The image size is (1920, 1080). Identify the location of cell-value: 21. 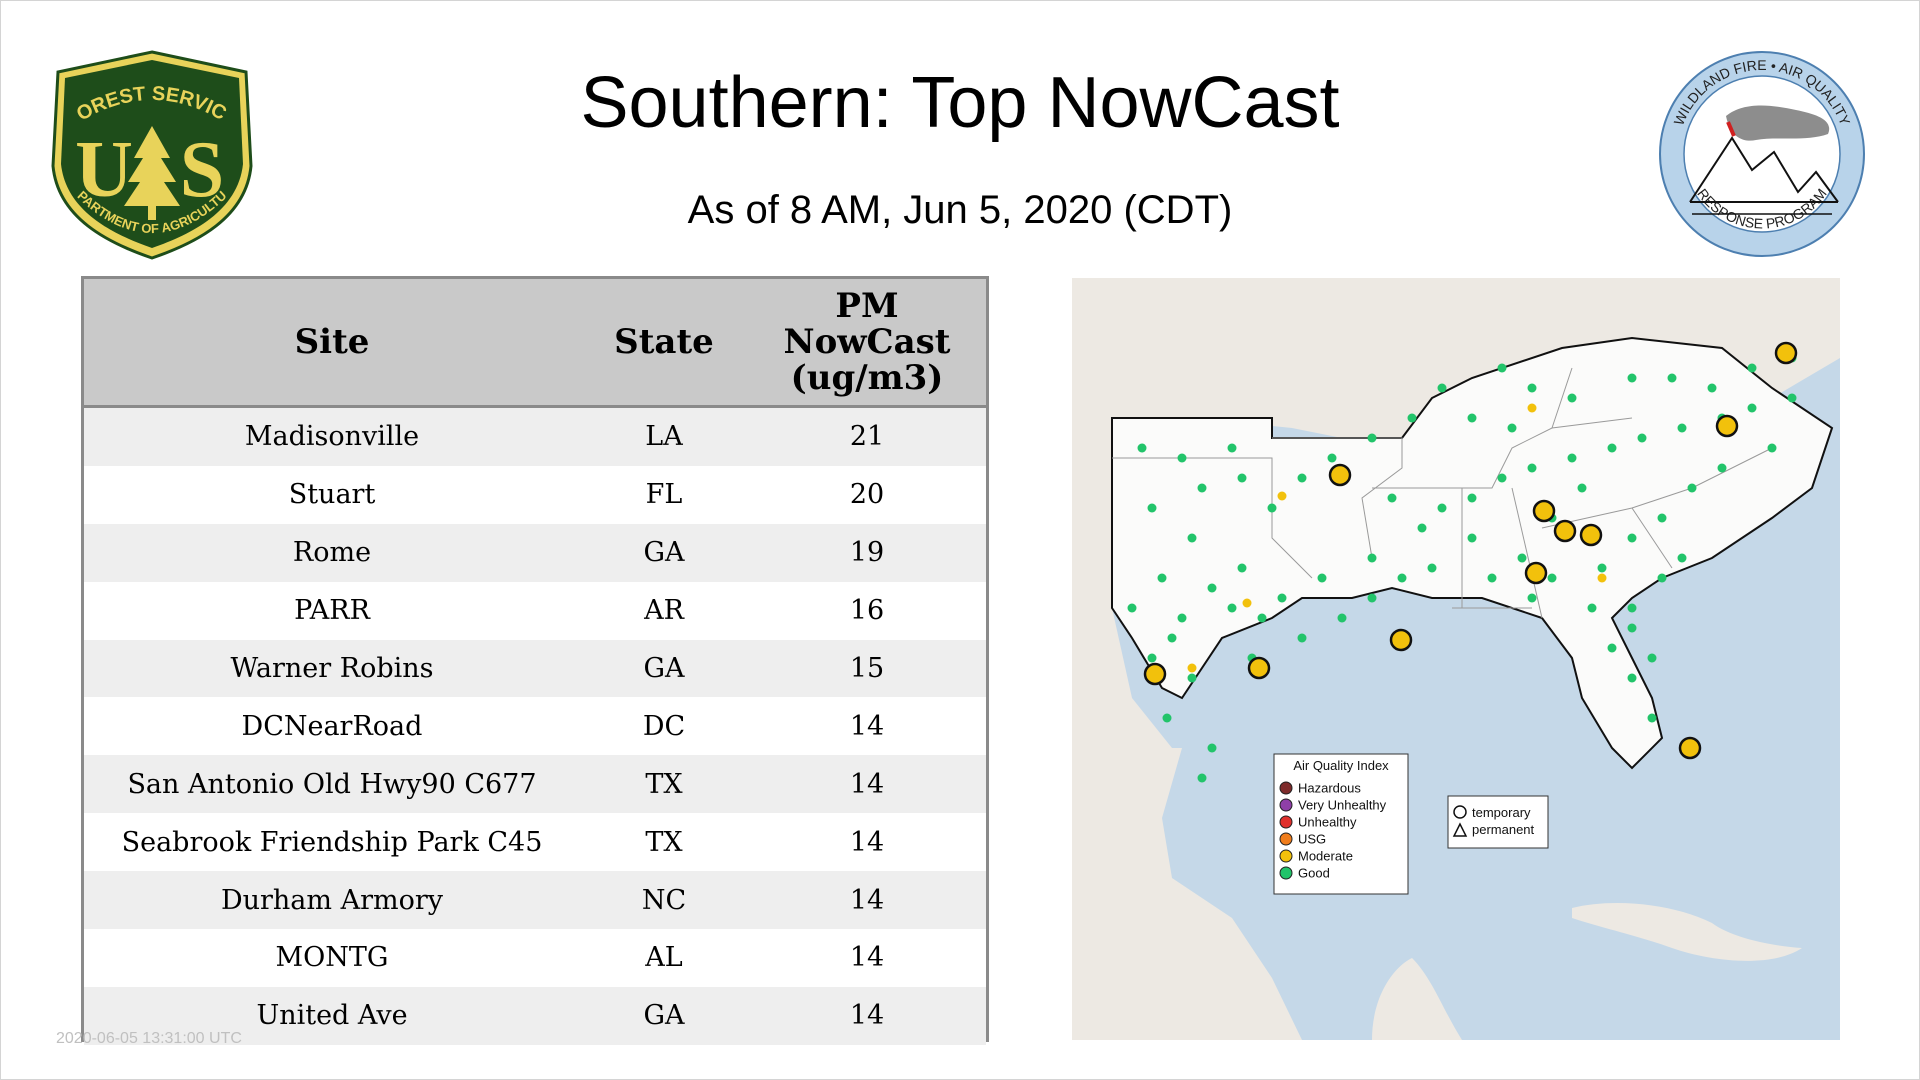
(867, 436).